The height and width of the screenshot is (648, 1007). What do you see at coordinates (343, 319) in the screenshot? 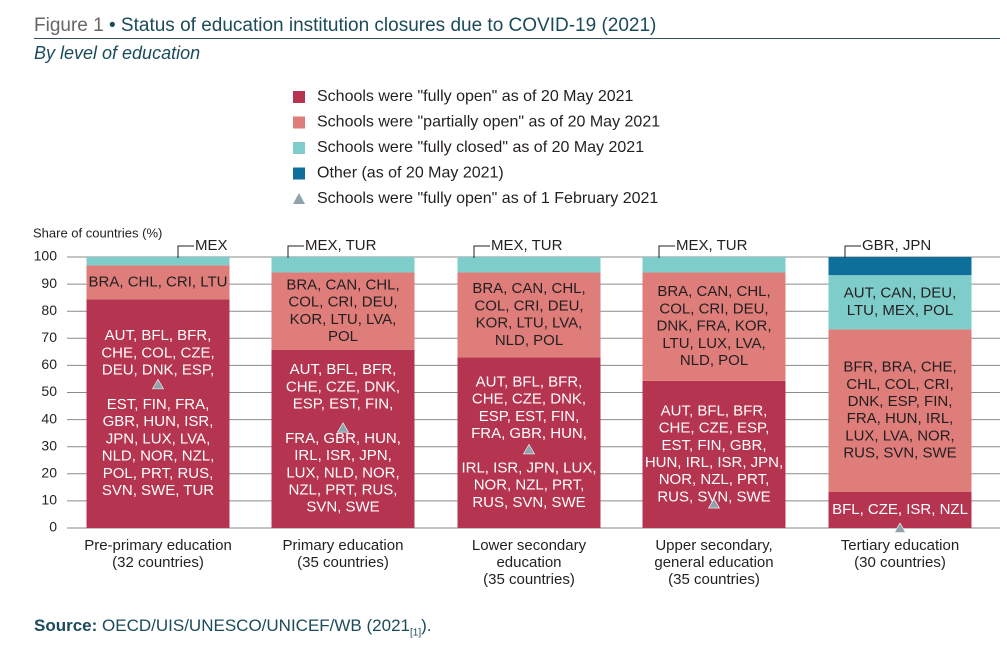
I see `country-label-partially_open-1-2: KOR, LTU, LVA,` at bounding box center [343, 319].